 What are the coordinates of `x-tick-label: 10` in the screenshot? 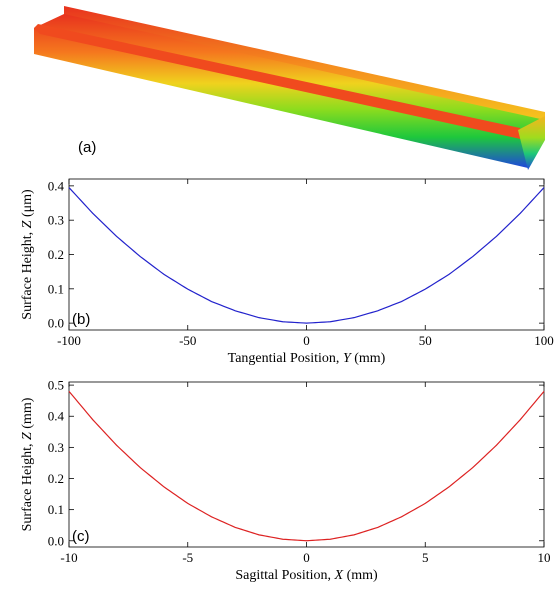 It's located at (544, 557).